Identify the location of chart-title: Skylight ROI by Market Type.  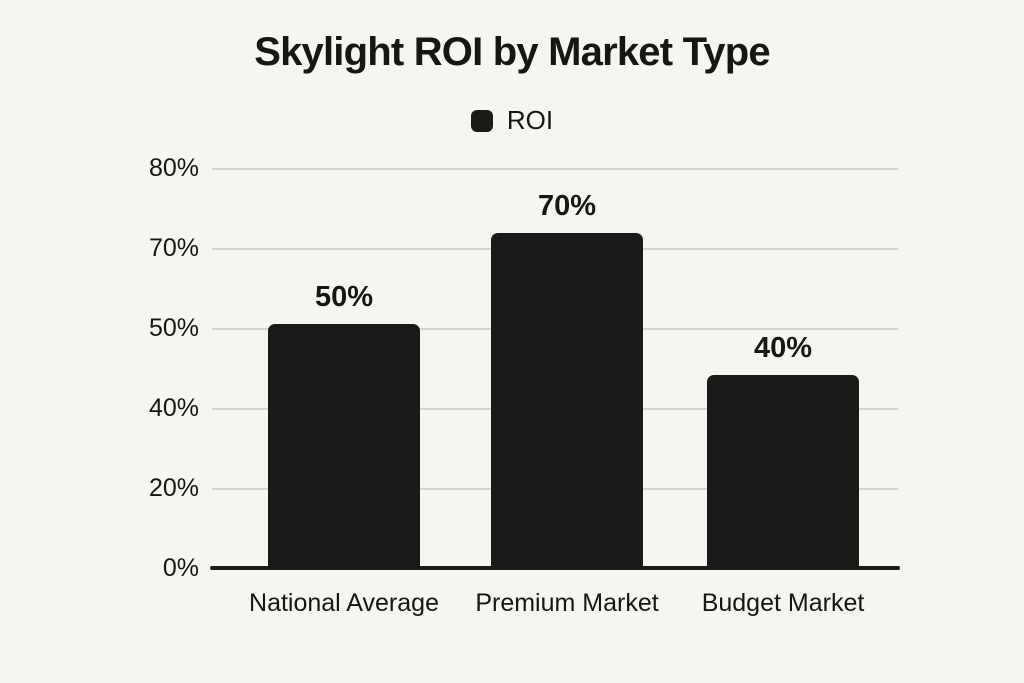
(512, 52).